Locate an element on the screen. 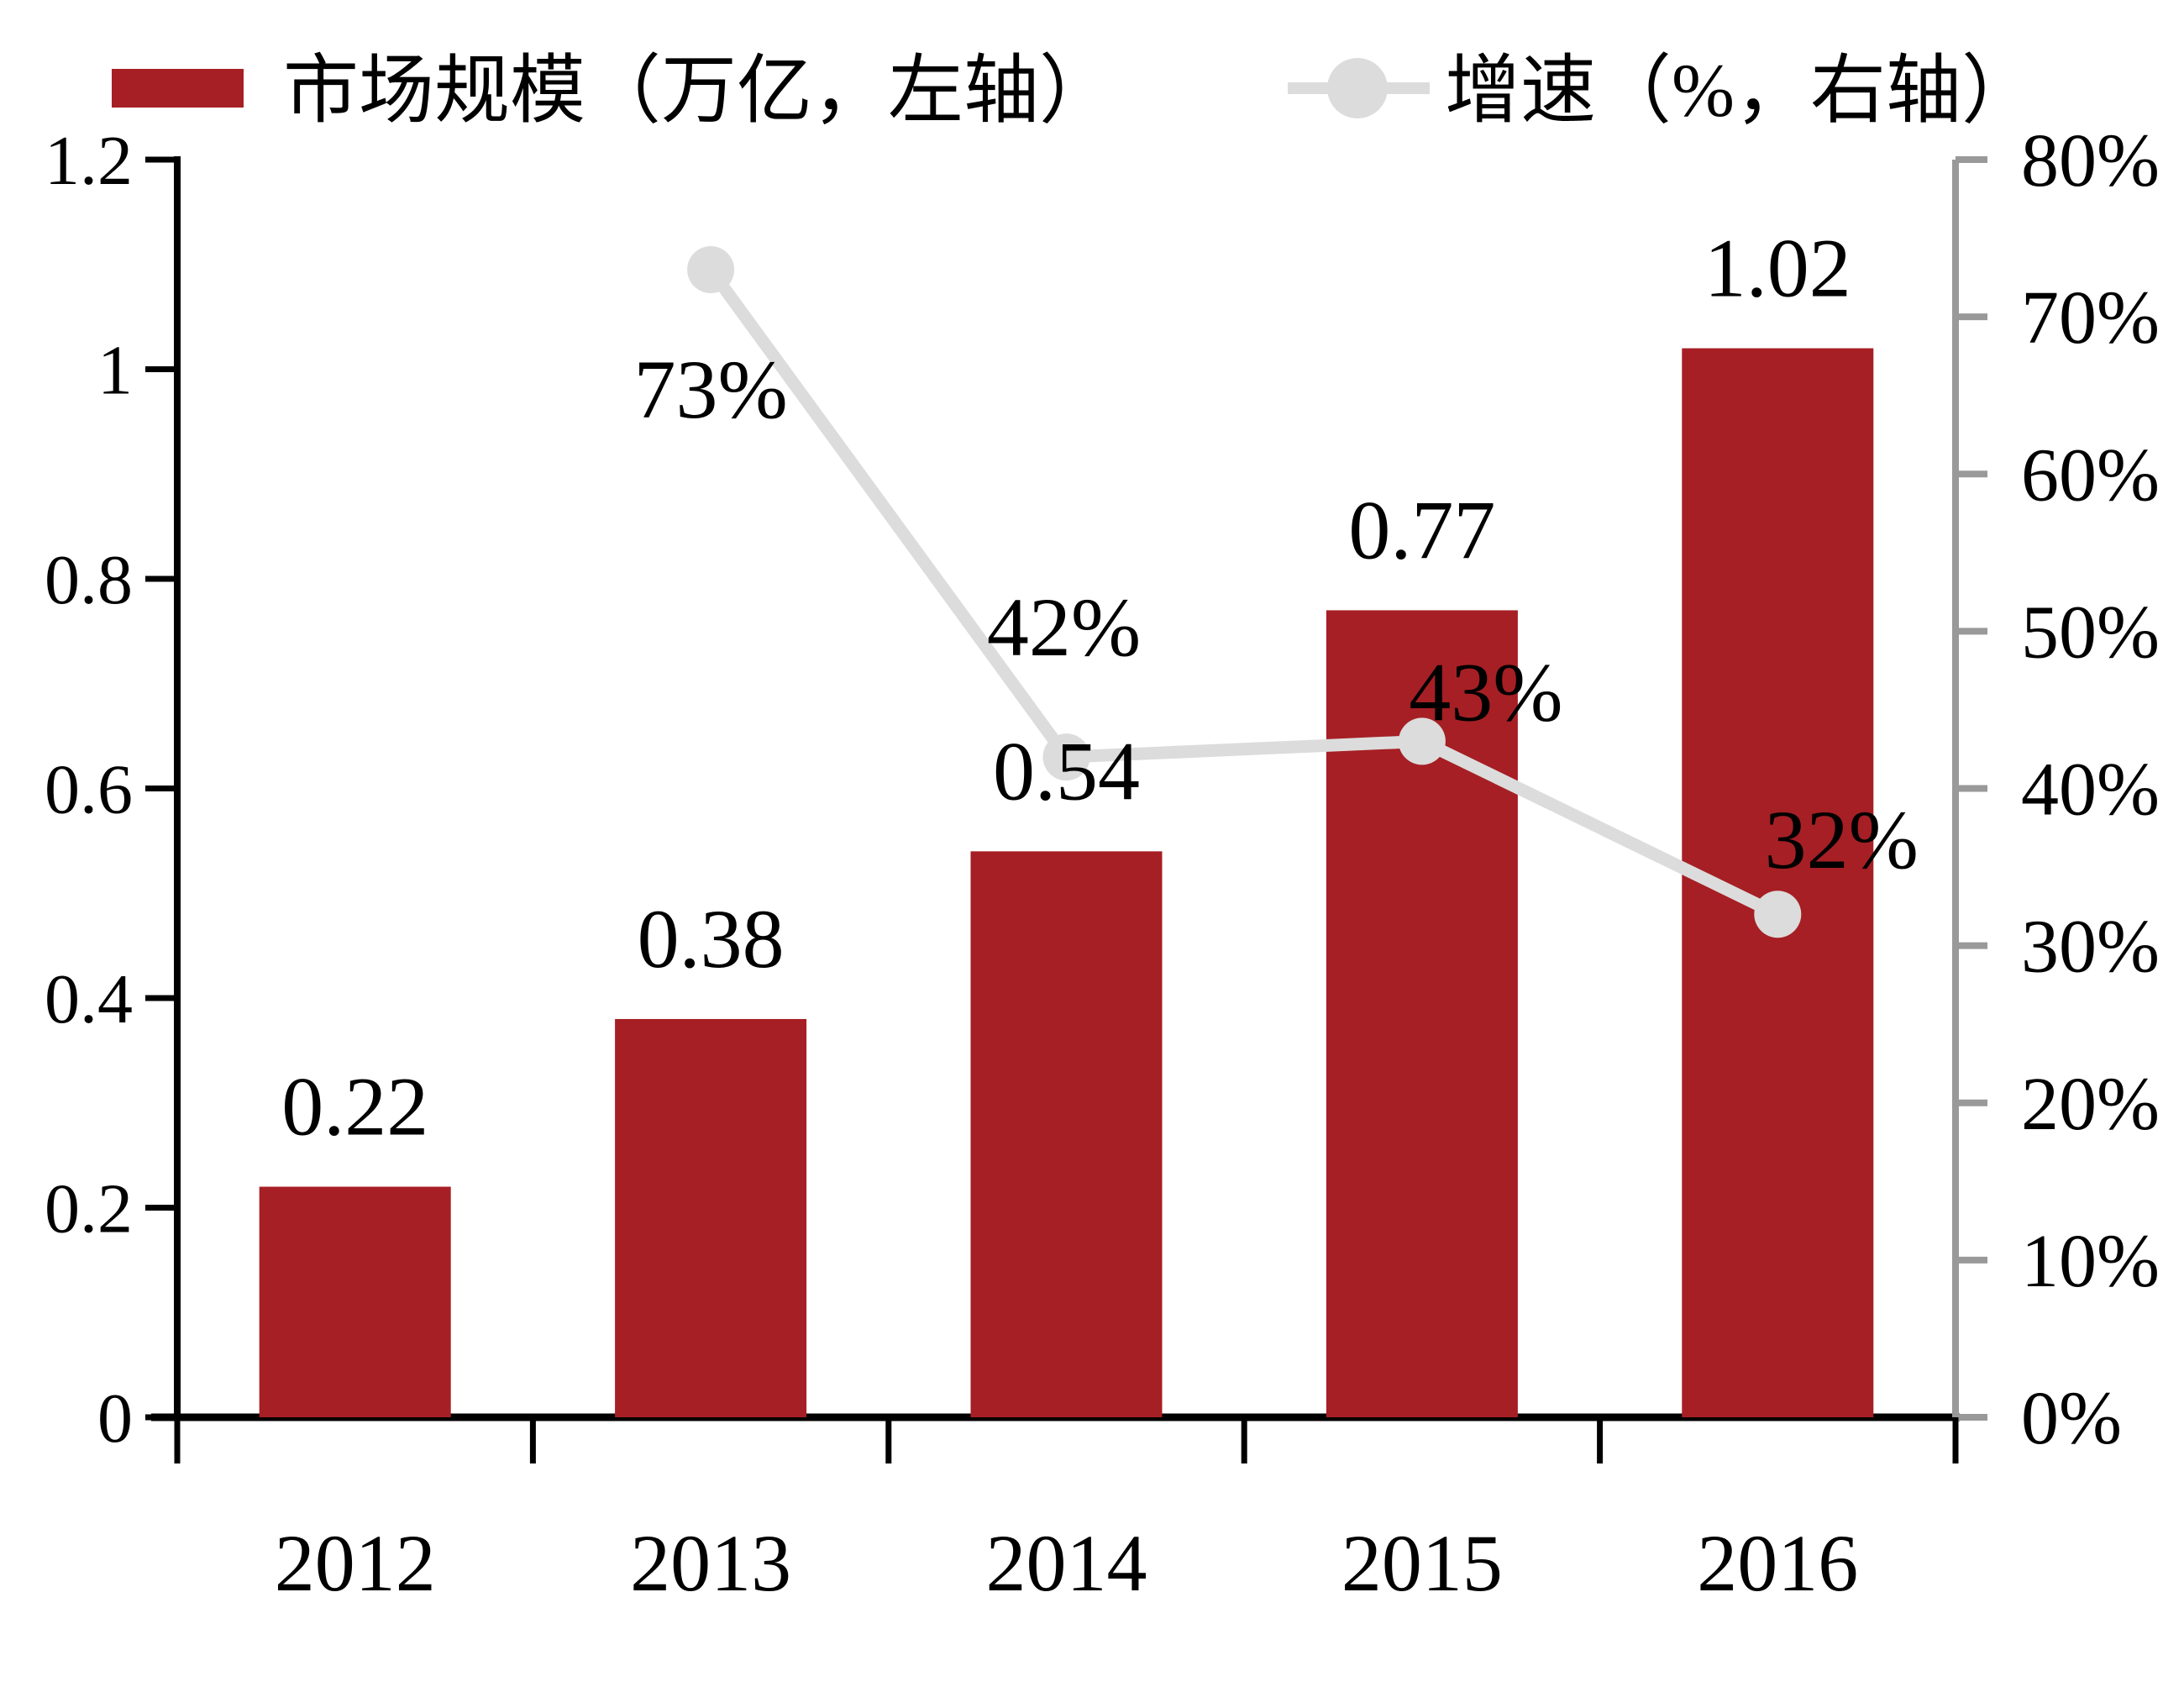 The height and width of the screenshot is (1692, 2184). legend-line-label: 增速（%，右轴） is located at coordinates (1741, 92).